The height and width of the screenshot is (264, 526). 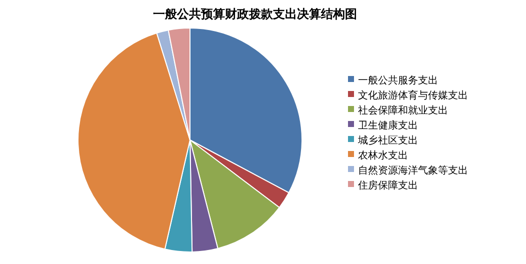 What do you see at coordinates (255, 14) in the screenshot?
I see `chart-title: 一般公共预算财政拨款支出决算结构图` at bounding box center [255, 14].